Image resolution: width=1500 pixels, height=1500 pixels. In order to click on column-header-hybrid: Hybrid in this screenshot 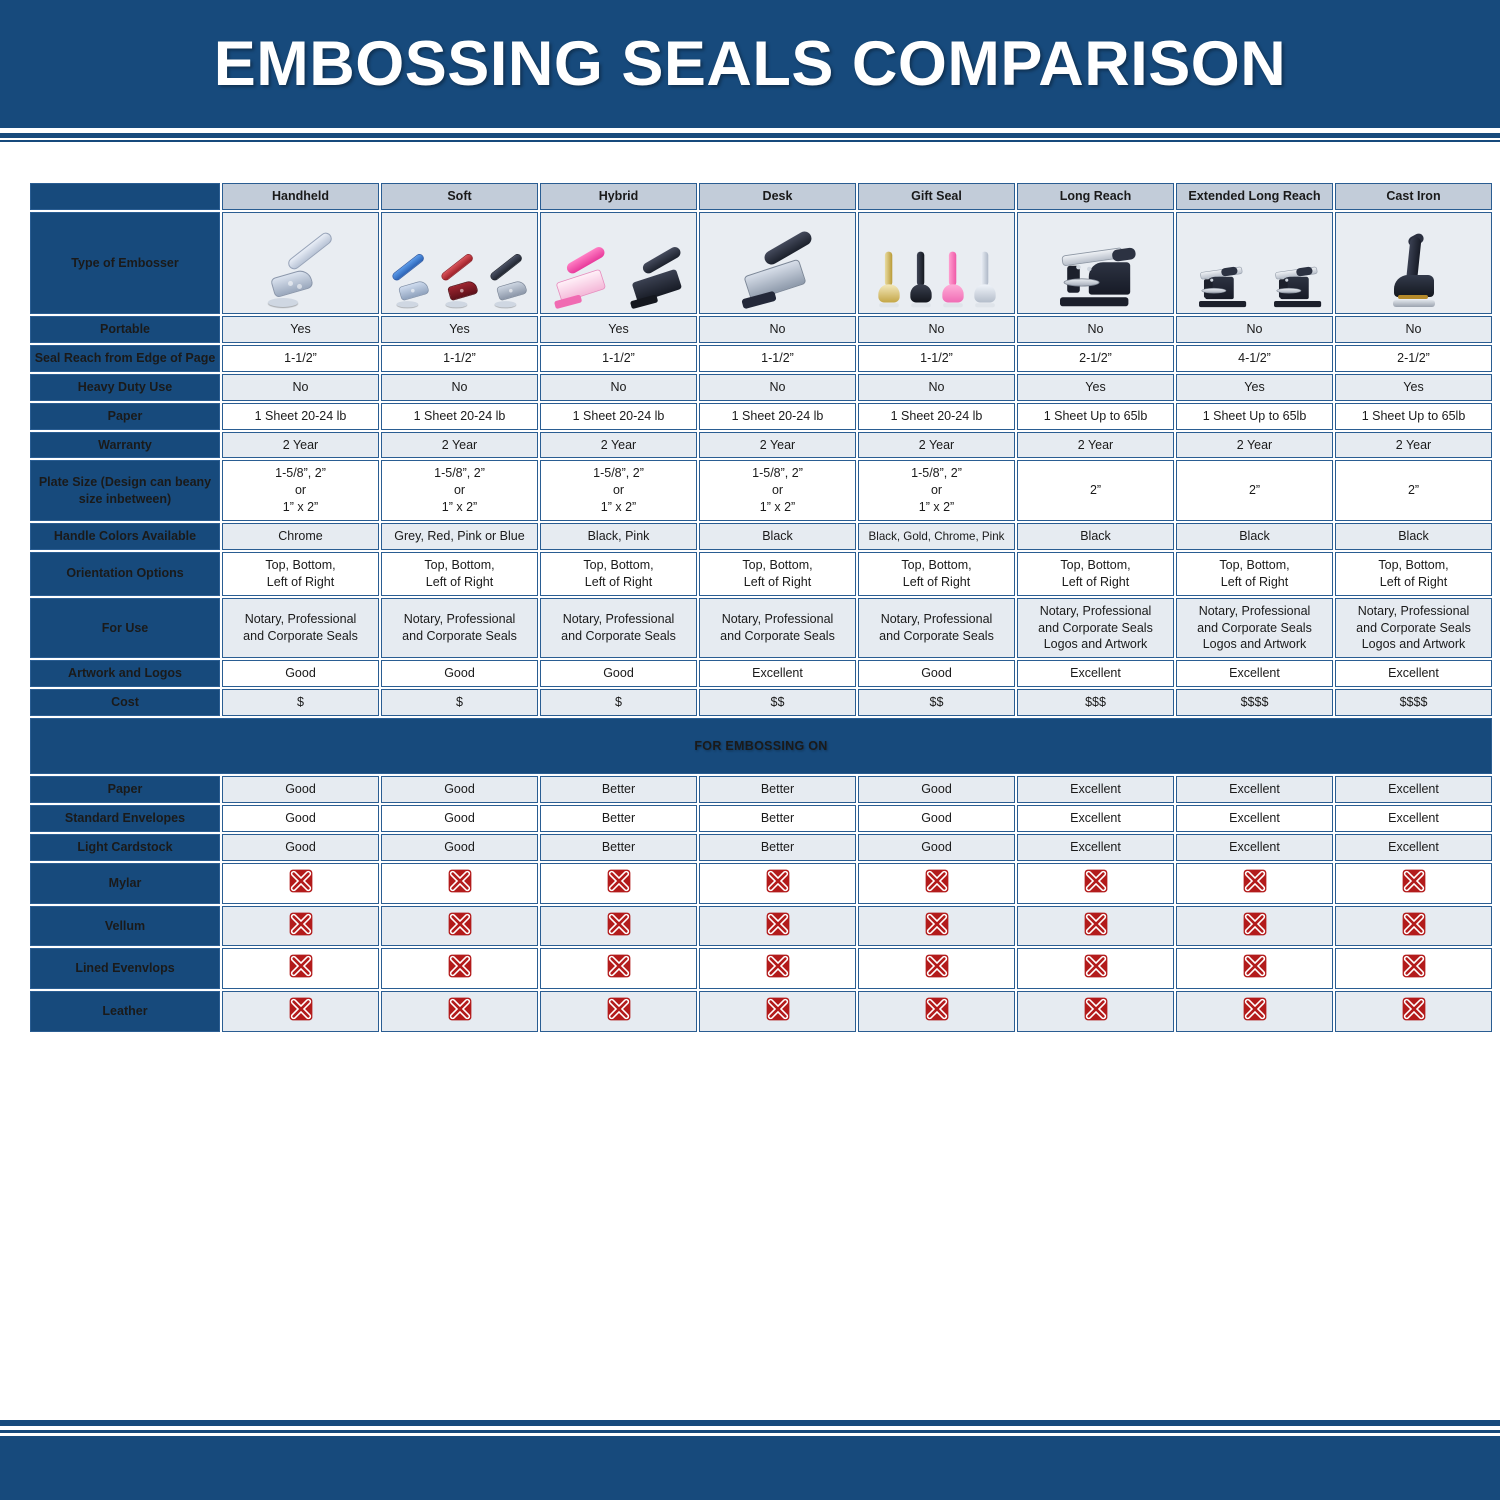, I will do `click(618, 196)`.